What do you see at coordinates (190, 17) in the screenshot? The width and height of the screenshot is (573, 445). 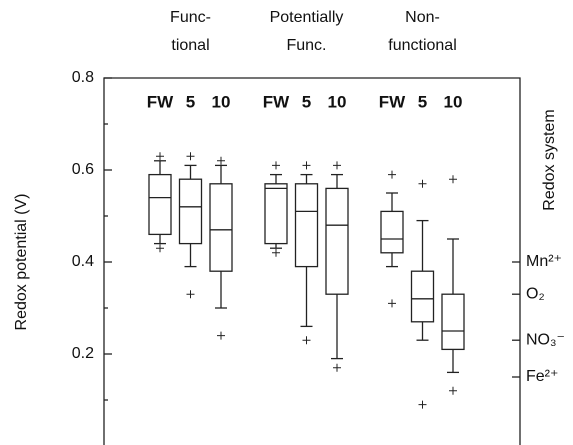 I see `group-label: Func-` at bounding box center [190, 17].